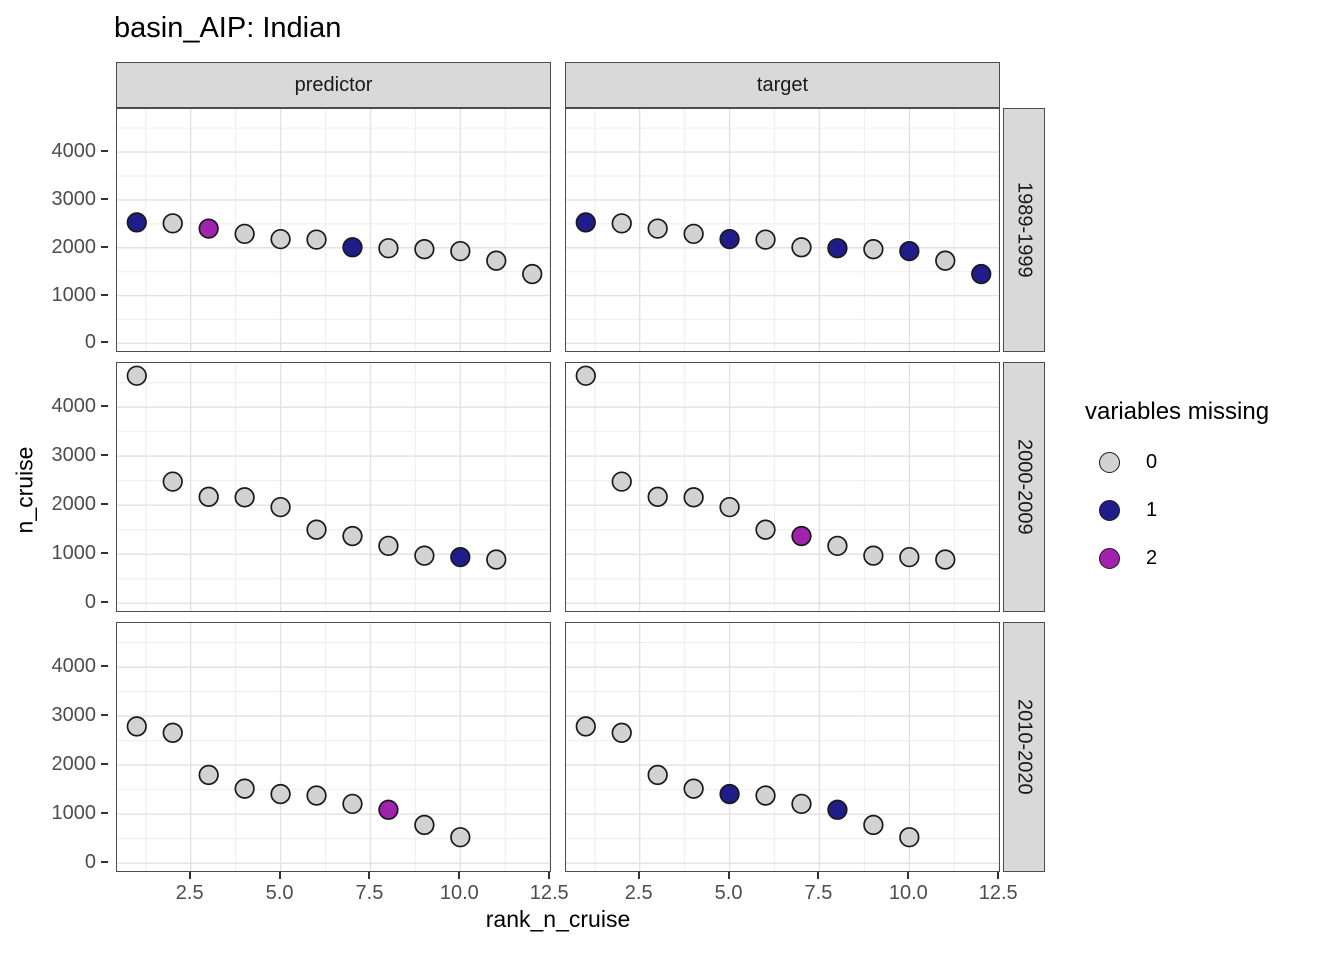  What do you see at coordinates (1177, 558) in the screenshot?
I see `legend-entry-2: 2` at bounding box center [1177, 558].